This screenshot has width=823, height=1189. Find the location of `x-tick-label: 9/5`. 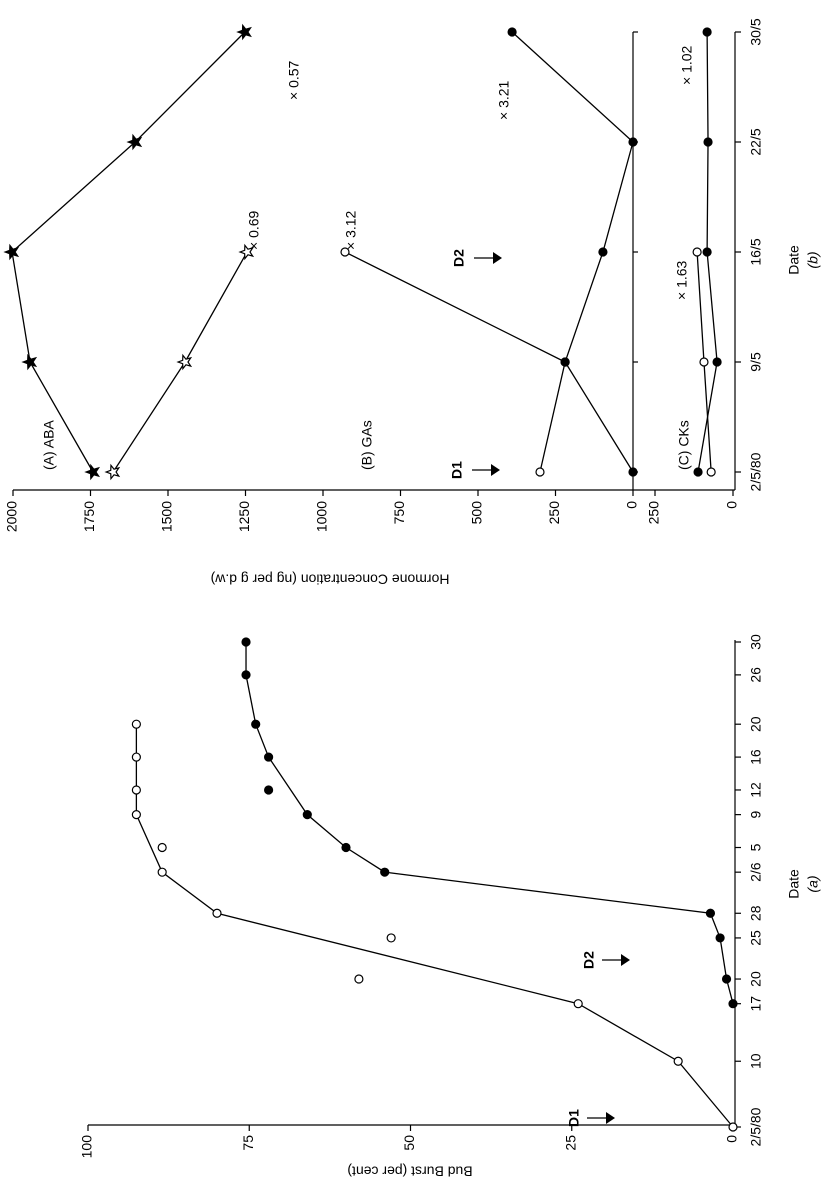

x-tick-label: 9/5 is located at coordinates (756, 362).